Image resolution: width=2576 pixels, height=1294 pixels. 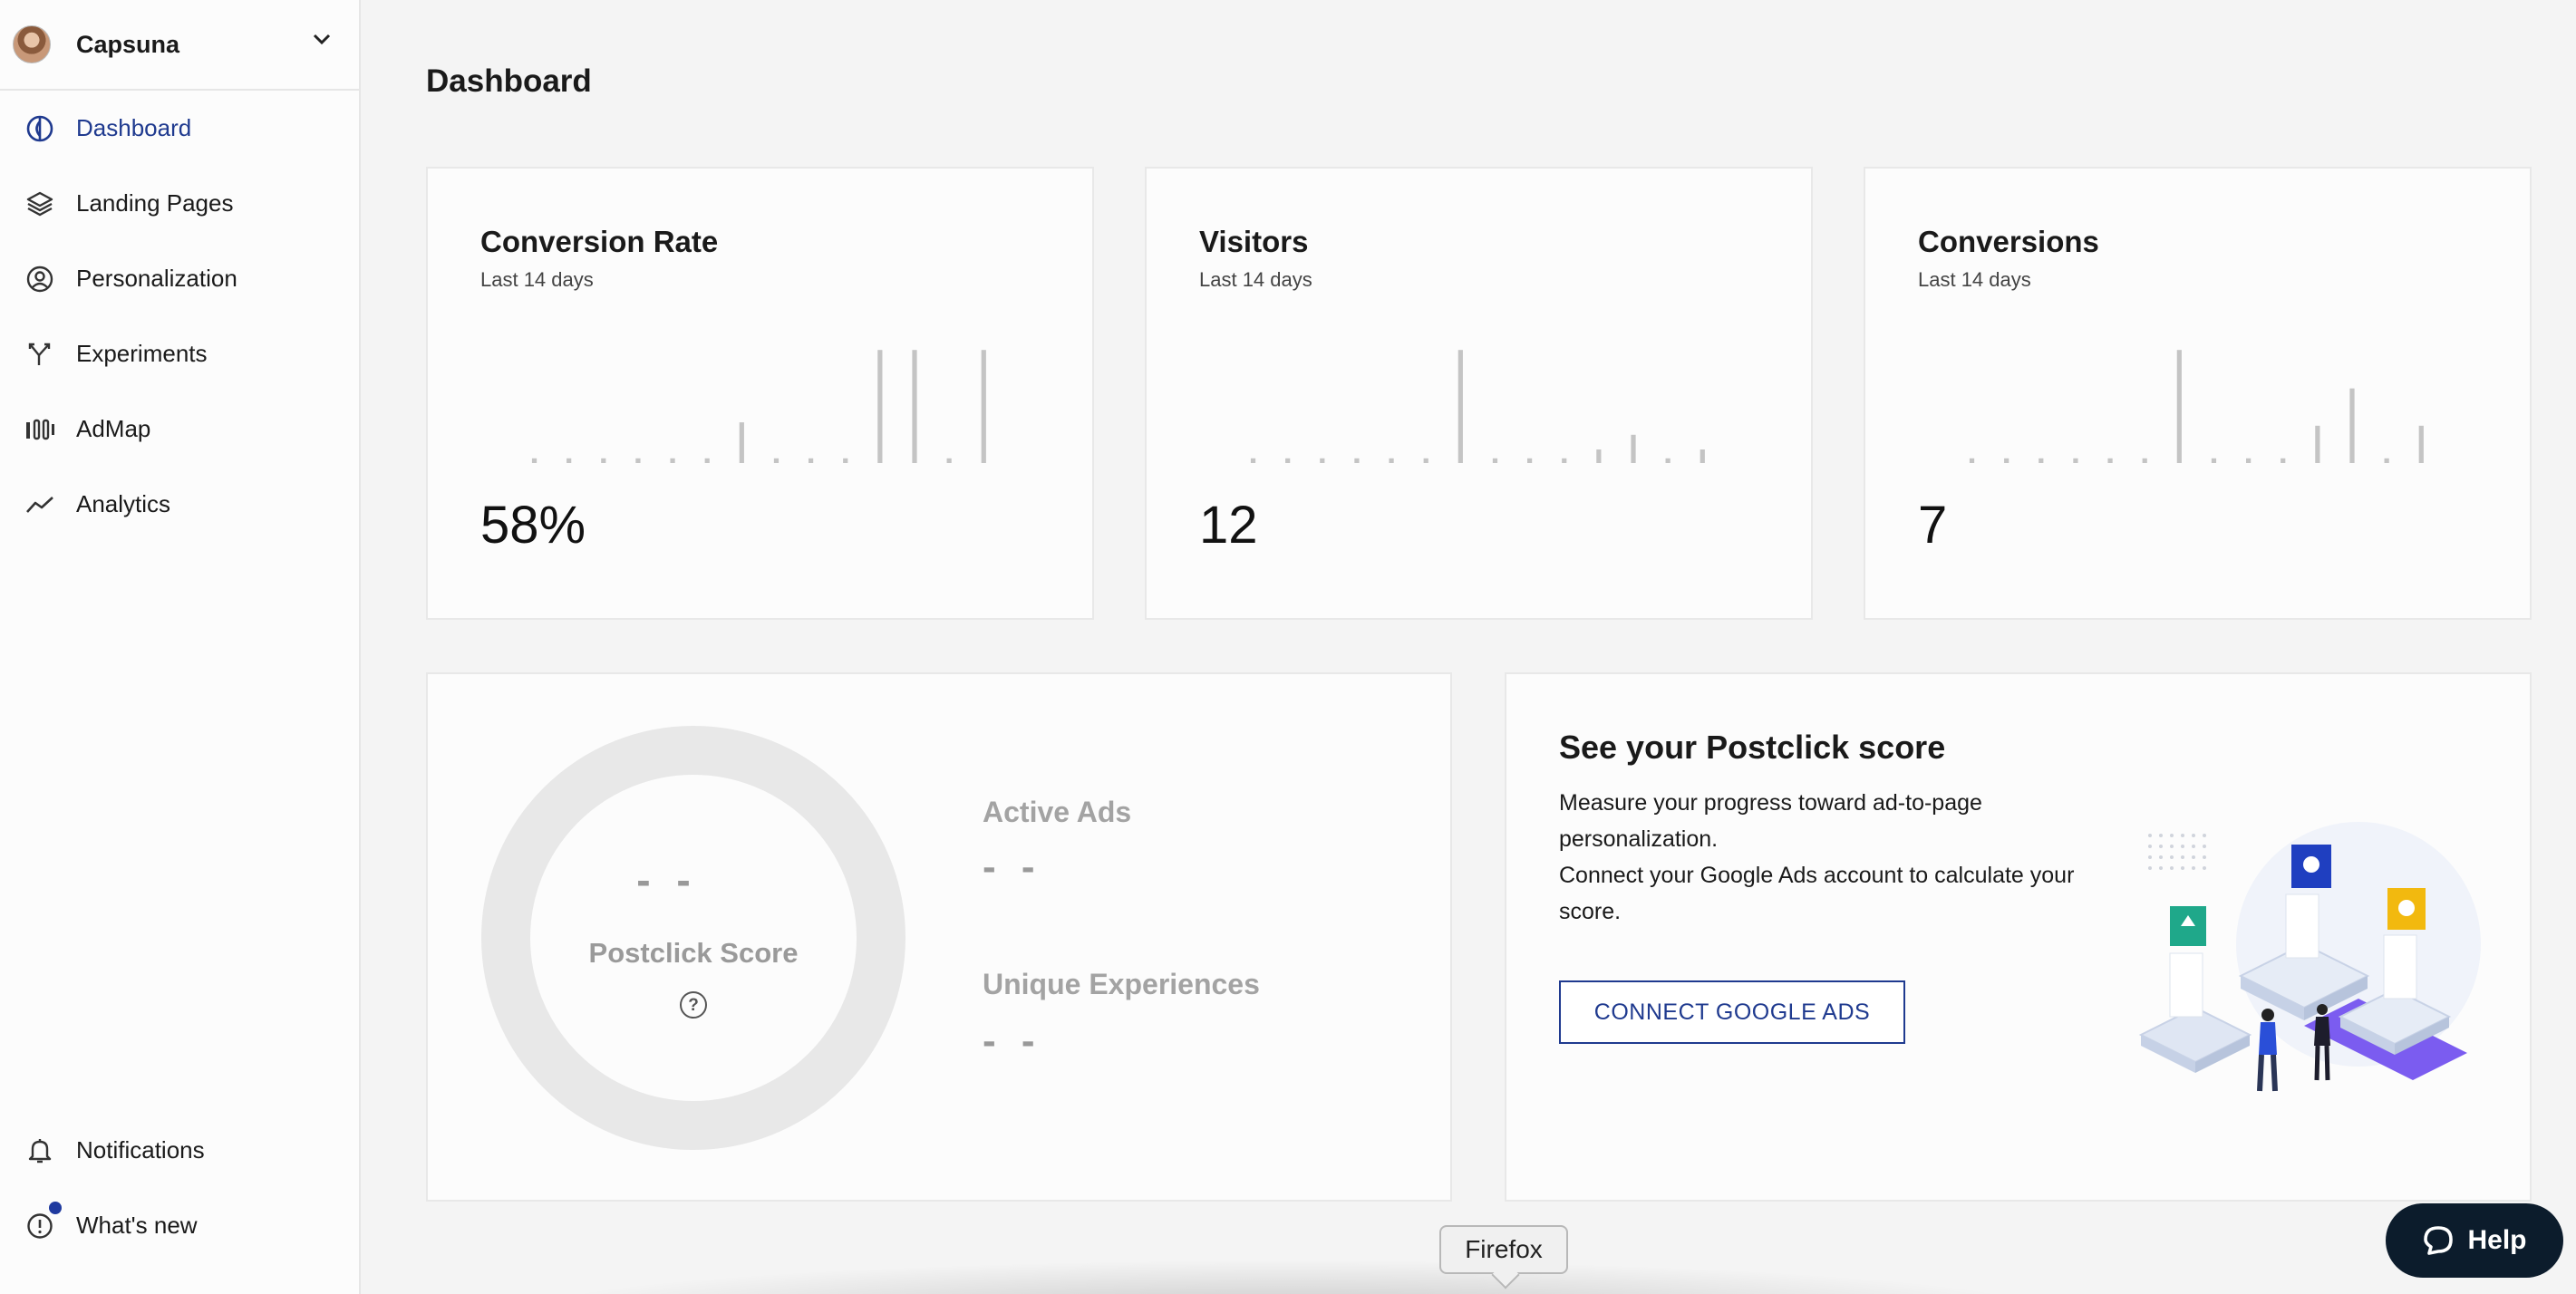 I want to click on score-ring, so click(x=693, y=938).